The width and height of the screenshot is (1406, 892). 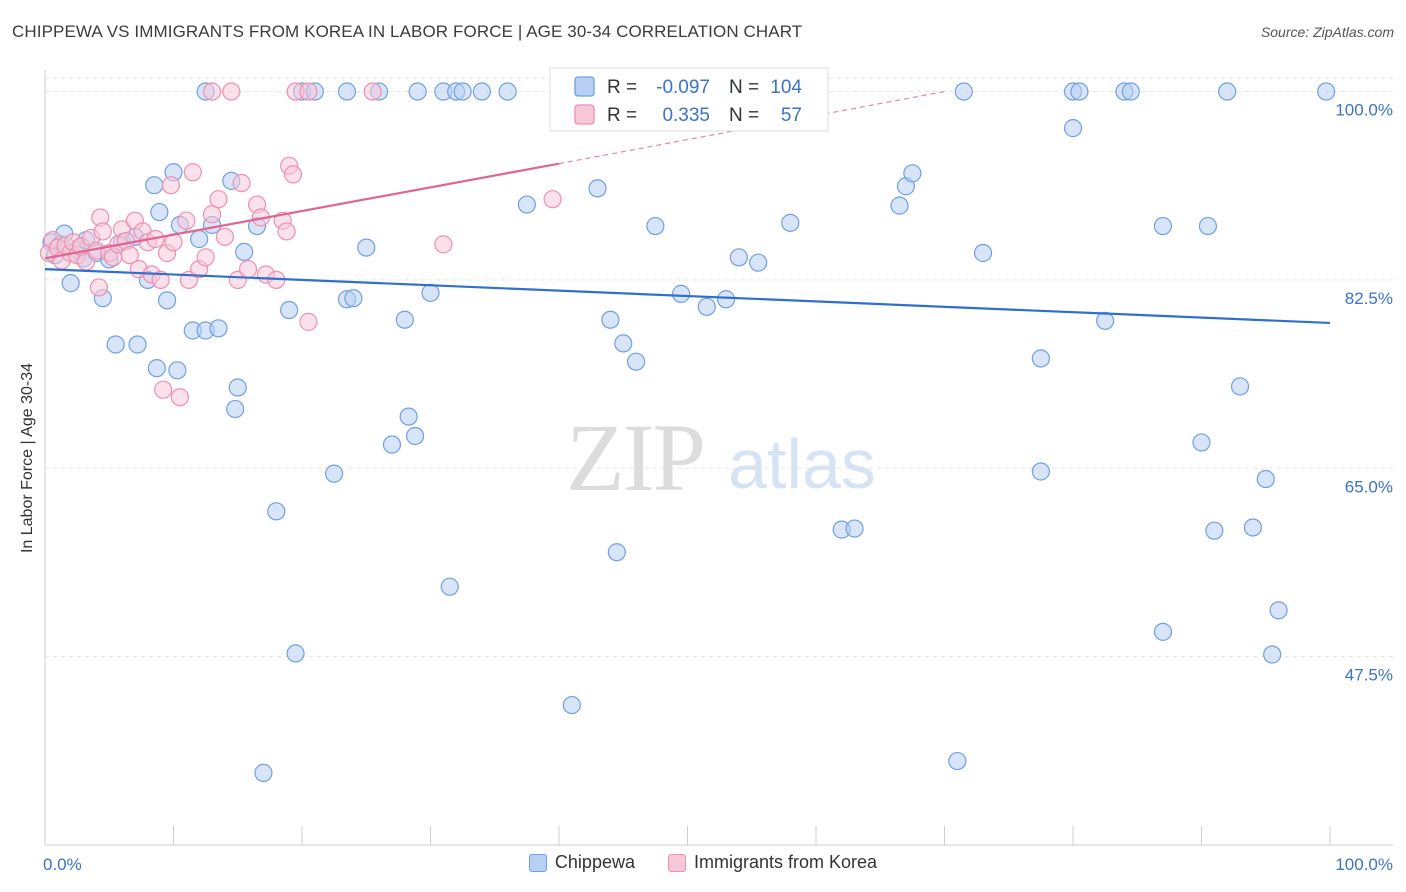 I want to click on legend-frame, so click(x=689, y=99).